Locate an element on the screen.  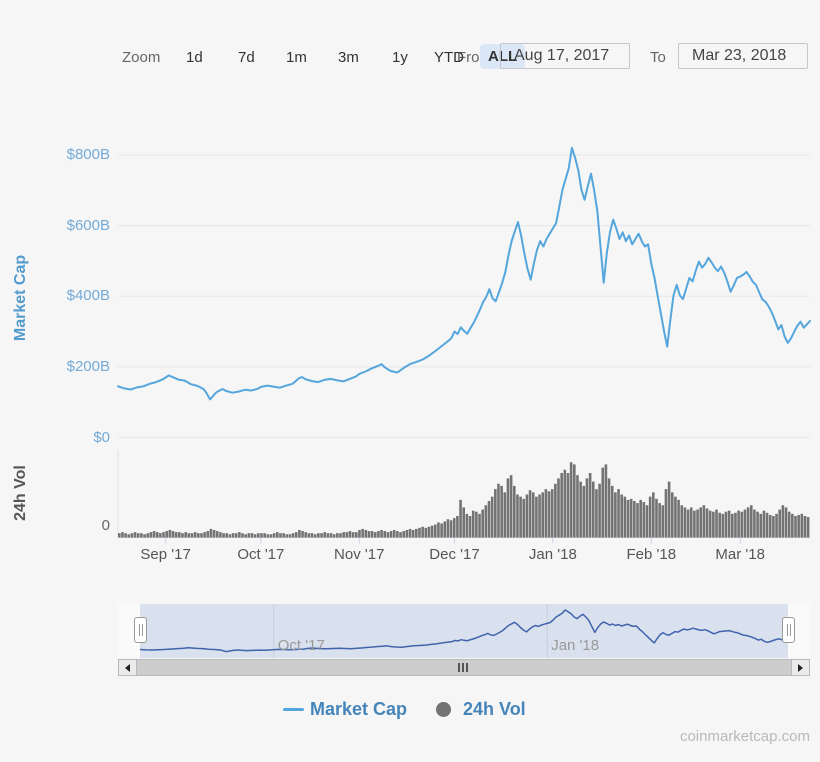
from-date-input is located at coordinates (565, 56).